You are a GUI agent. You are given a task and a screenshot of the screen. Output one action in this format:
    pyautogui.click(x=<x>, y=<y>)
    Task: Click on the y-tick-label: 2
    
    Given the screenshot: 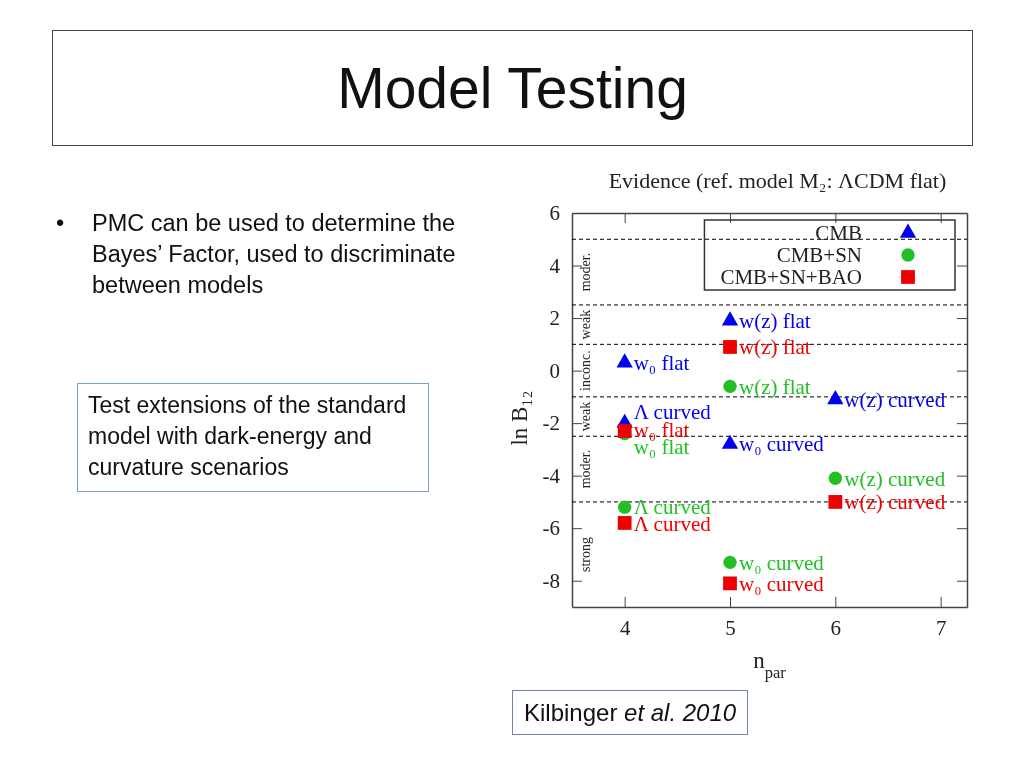 What is the action you would take?
    pyautogui.click(x=554, y=318)
    